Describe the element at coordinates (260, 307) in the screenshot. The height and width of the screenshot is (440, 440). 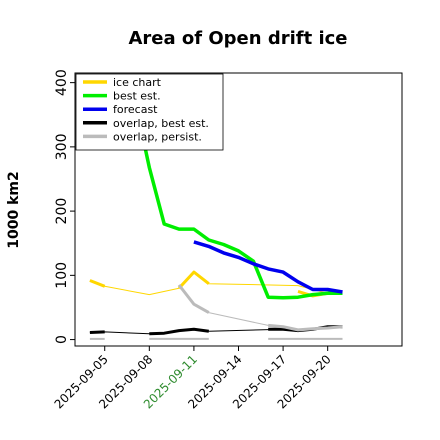
I see `series-overlap-persist-thin-line` at that location.